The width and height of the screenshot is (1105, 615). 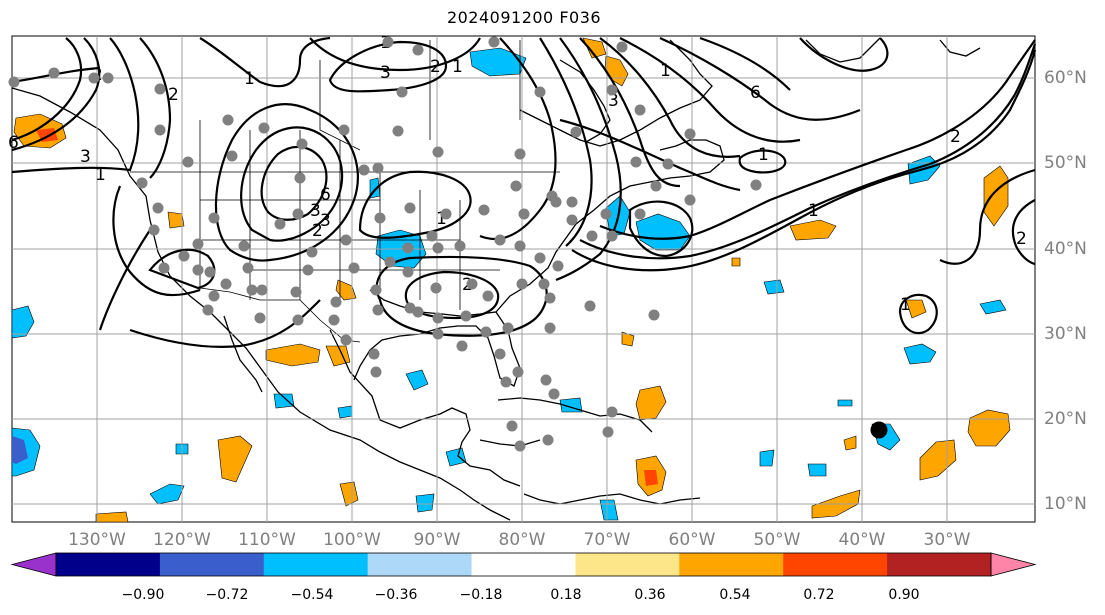 What do you see at coordinates (437, 540) in the screenshot?
I see `lon-label: 90°W` at bounding box center [437, 540].